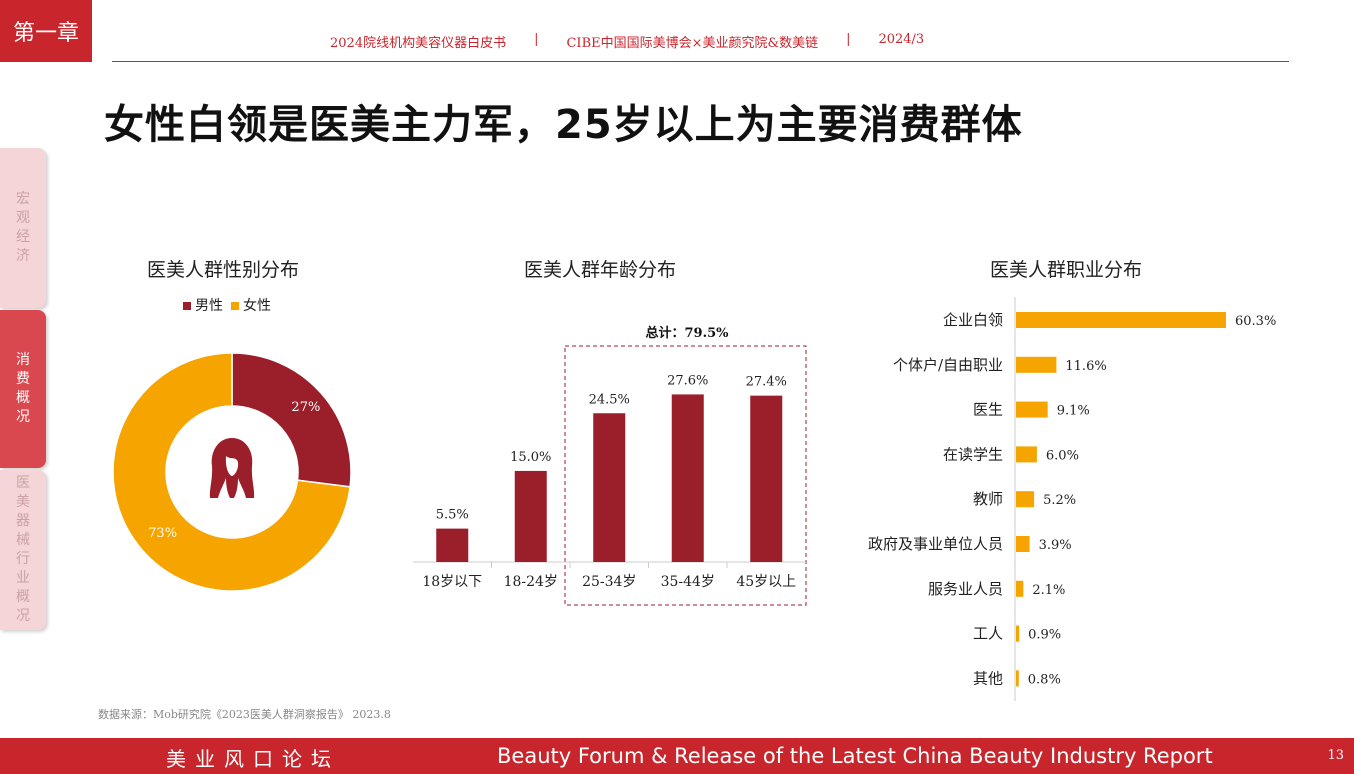 This screenshot has width=1354, height=774. I want to click on occupation-category-label: 其他, so click(988, 678).